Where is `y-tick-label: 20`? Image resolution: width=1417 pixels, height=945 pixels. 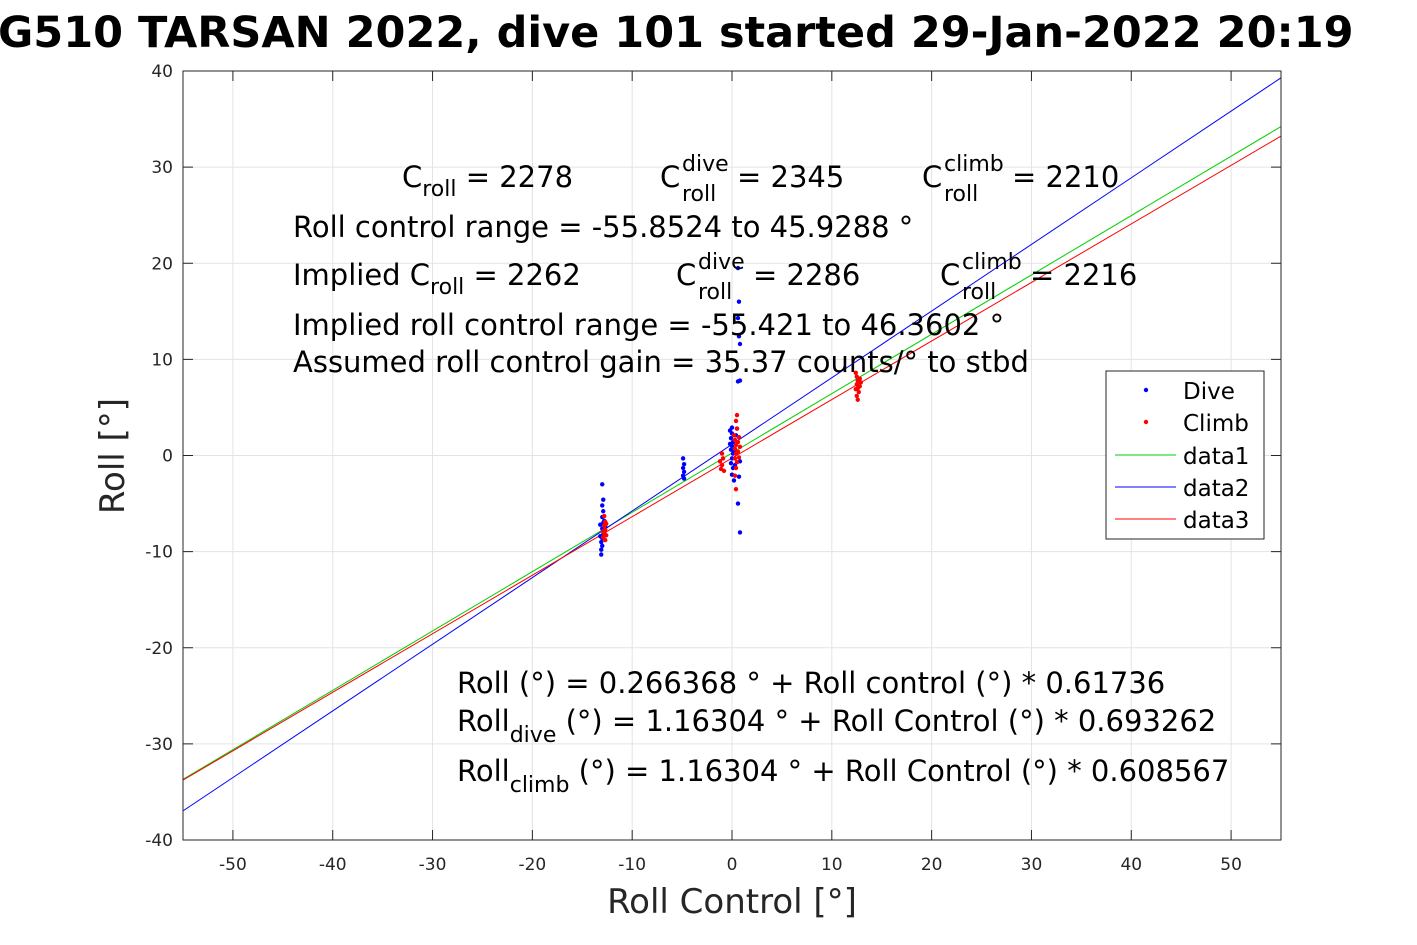 y-tick-label: 20 is located at coordinates (162, 264).